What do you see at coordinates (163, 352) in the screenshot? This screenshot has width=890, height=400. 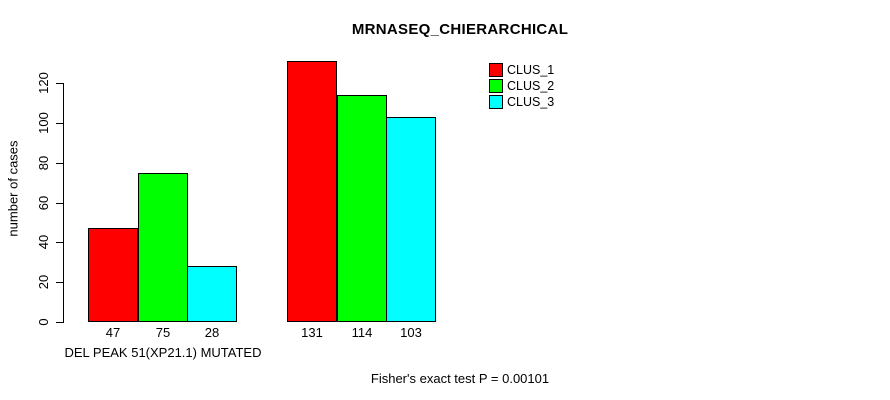 I see `x-category-label: DEL PEAK 51(XP21.1) MUTATED` at bounding box center [163, 352].